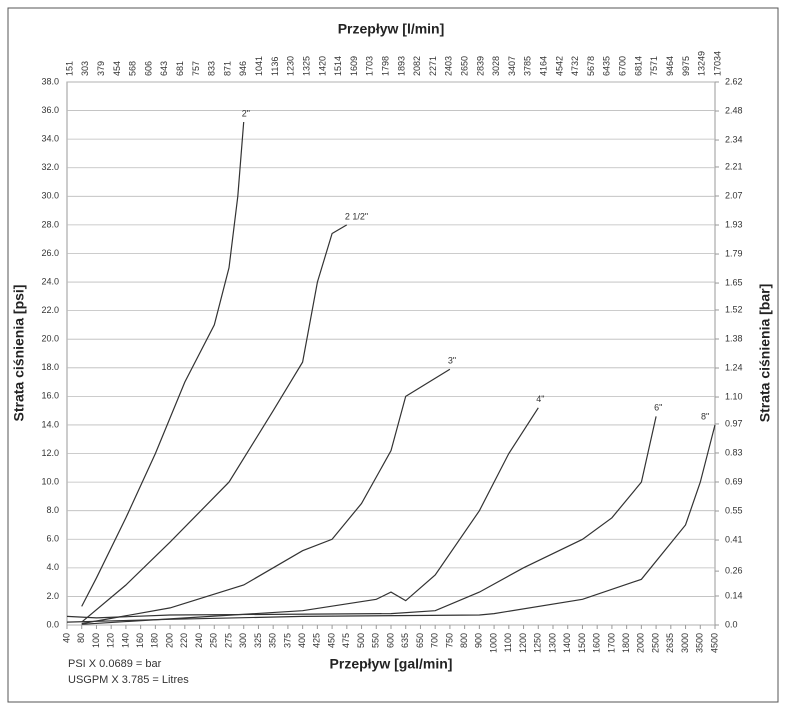  Describe the element at coordinates (512, 66) in the screenshot. I see `x2-tick-label: 3407` at that location.